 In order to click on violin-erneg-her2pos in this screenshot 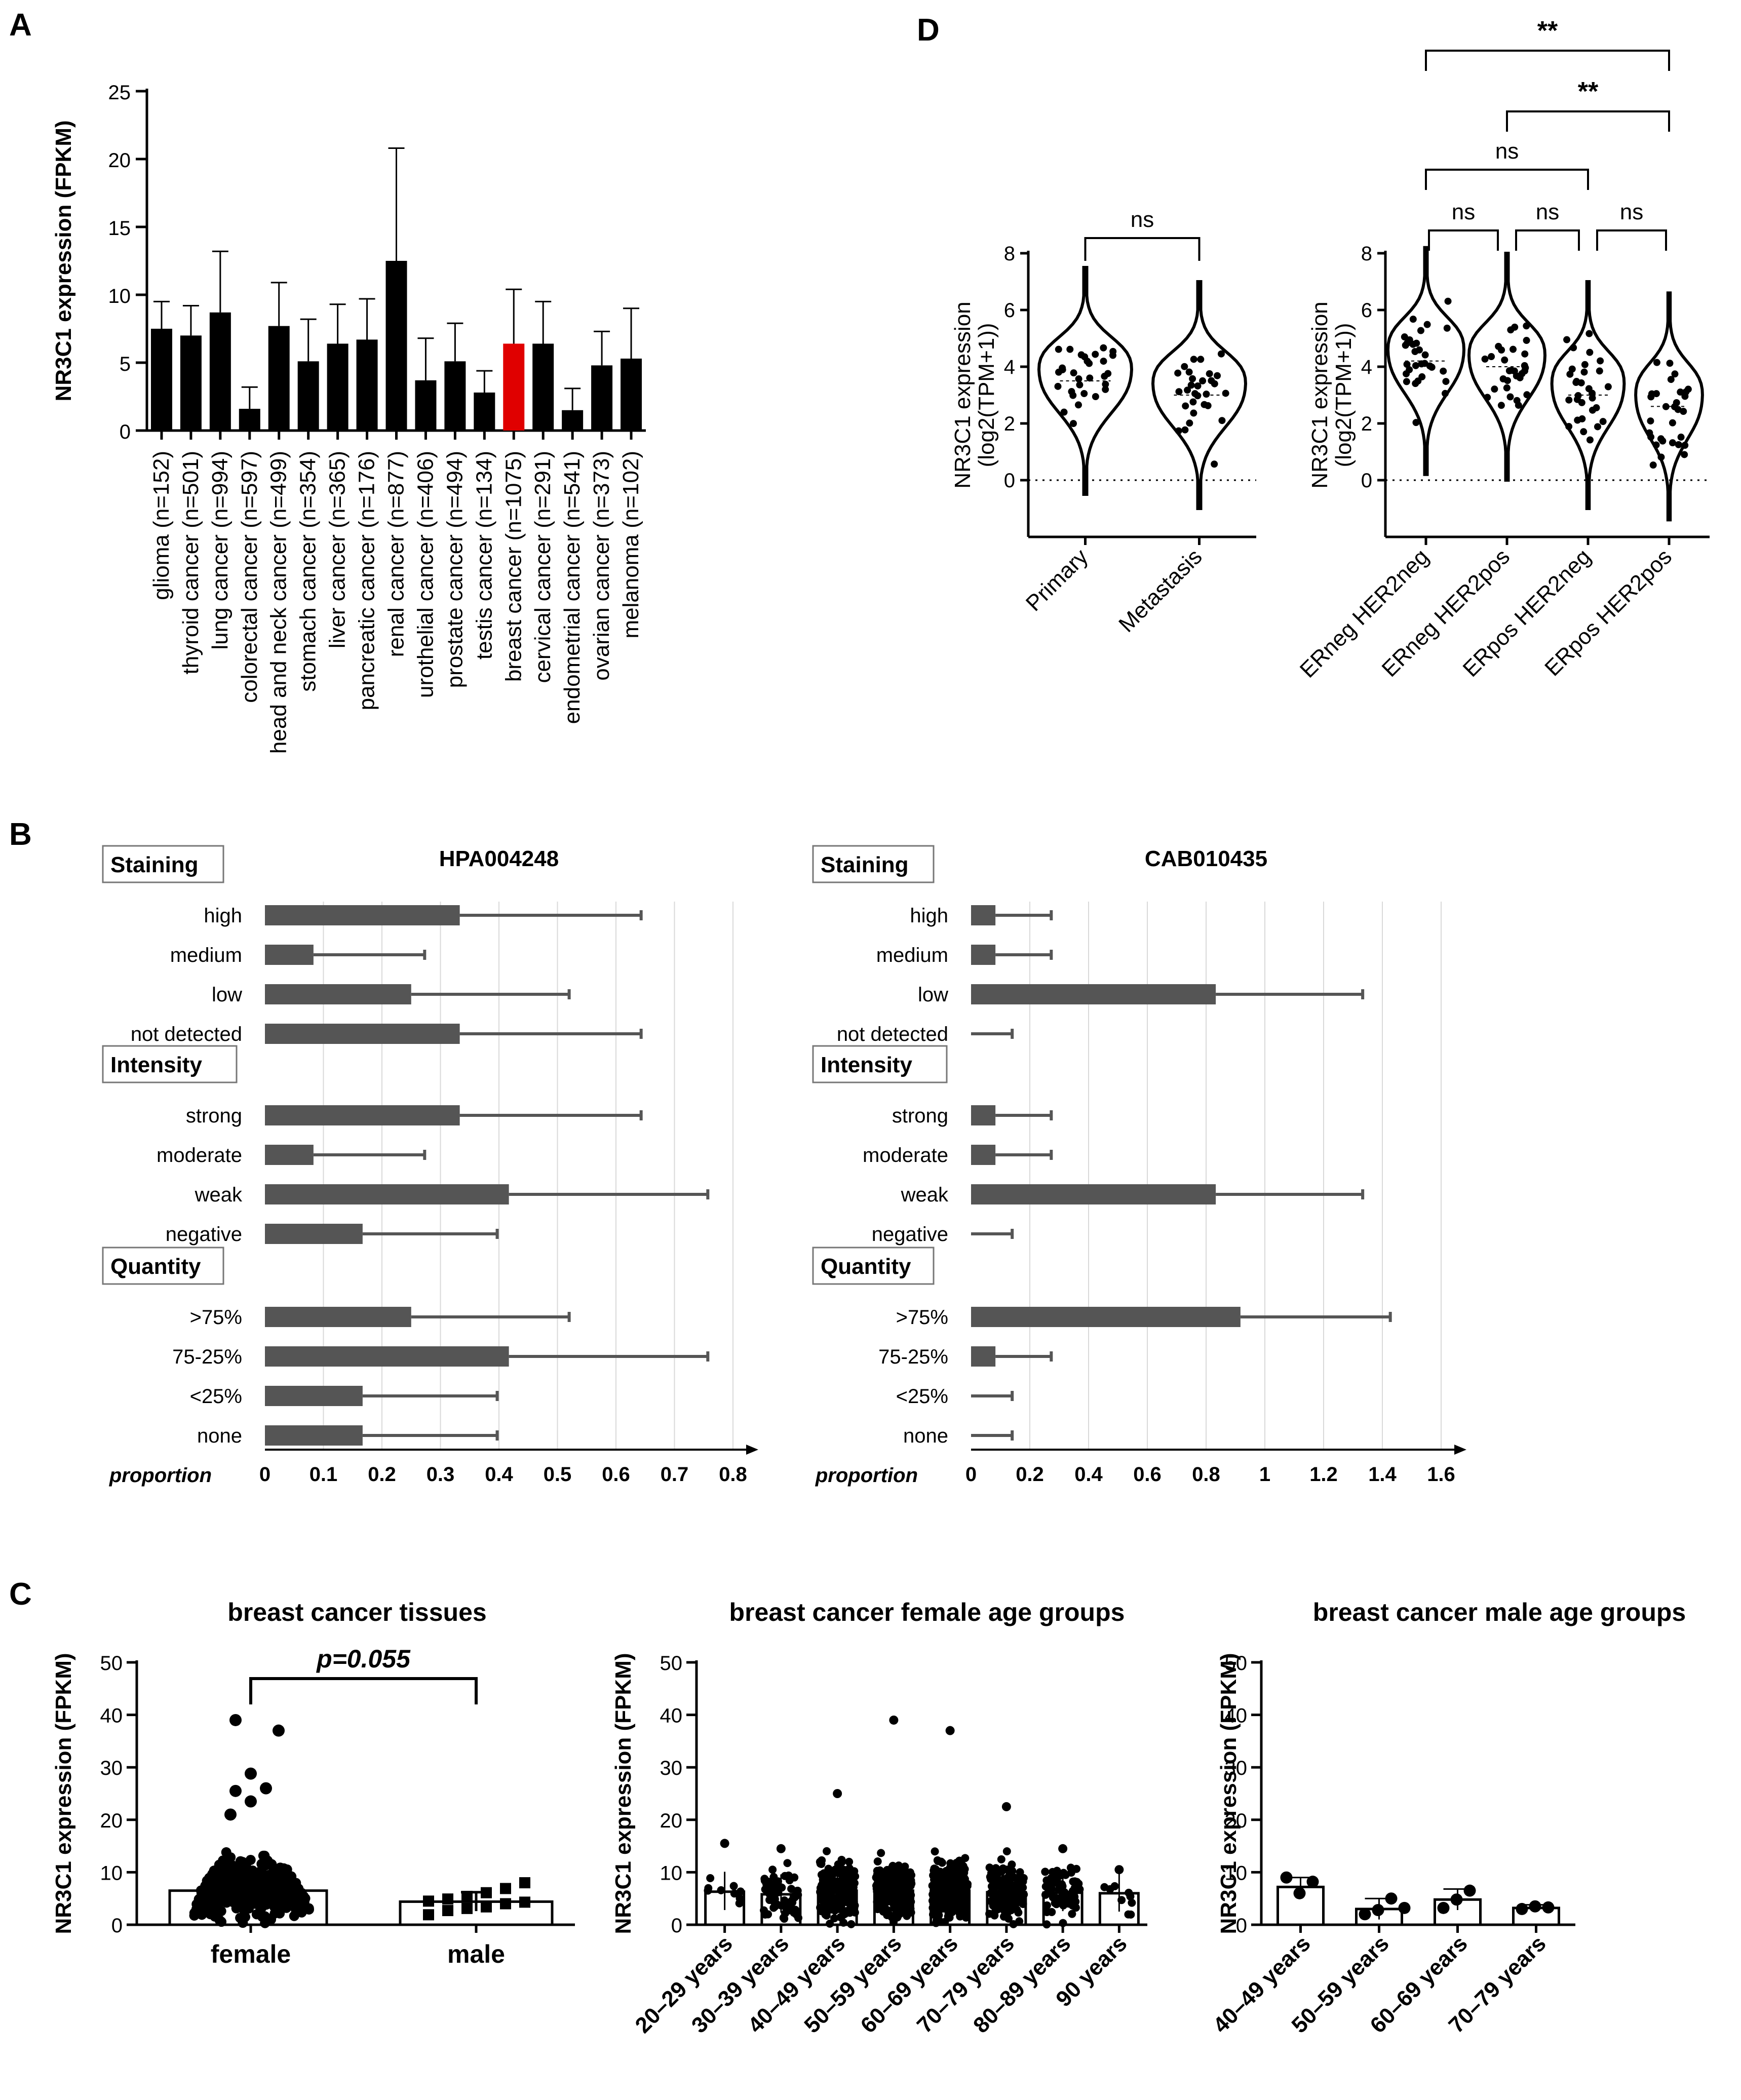, I will do `click(1507, 367)`.